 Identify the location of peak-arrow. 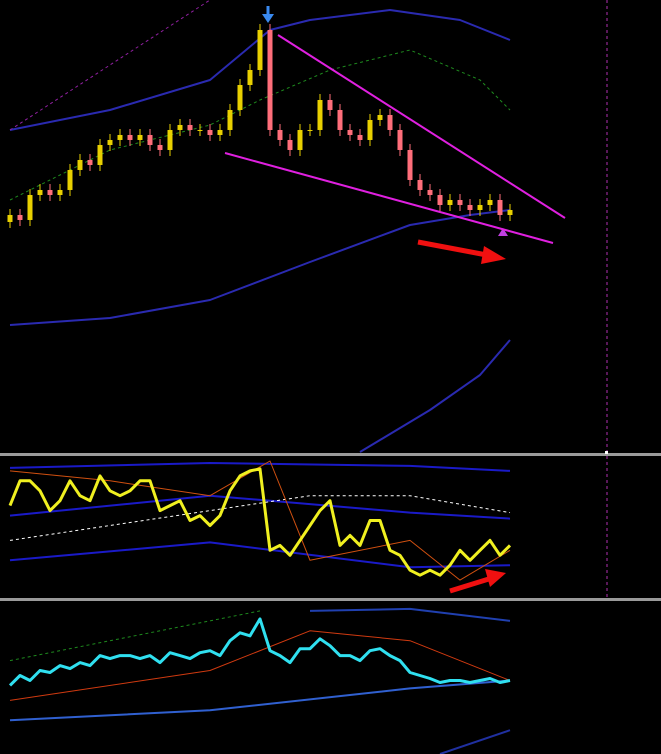
(268, 14).